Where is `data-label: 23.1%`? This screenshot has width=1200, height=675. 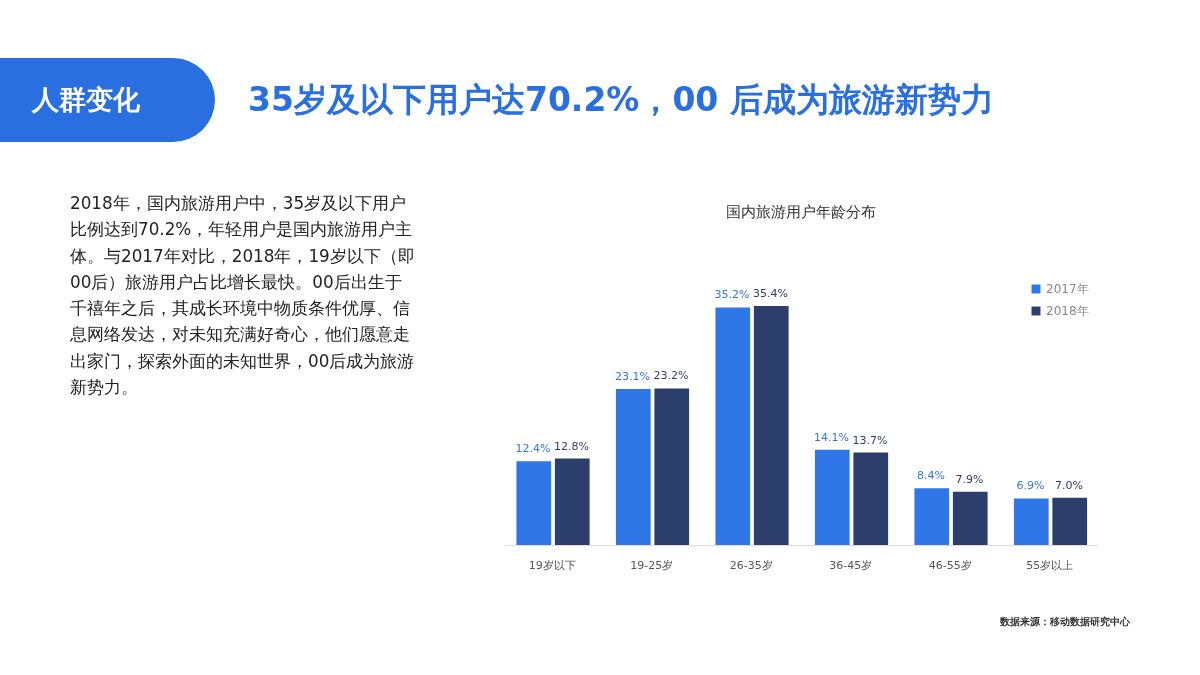 data-label: 23.1% is located at coordinates (632, 377).